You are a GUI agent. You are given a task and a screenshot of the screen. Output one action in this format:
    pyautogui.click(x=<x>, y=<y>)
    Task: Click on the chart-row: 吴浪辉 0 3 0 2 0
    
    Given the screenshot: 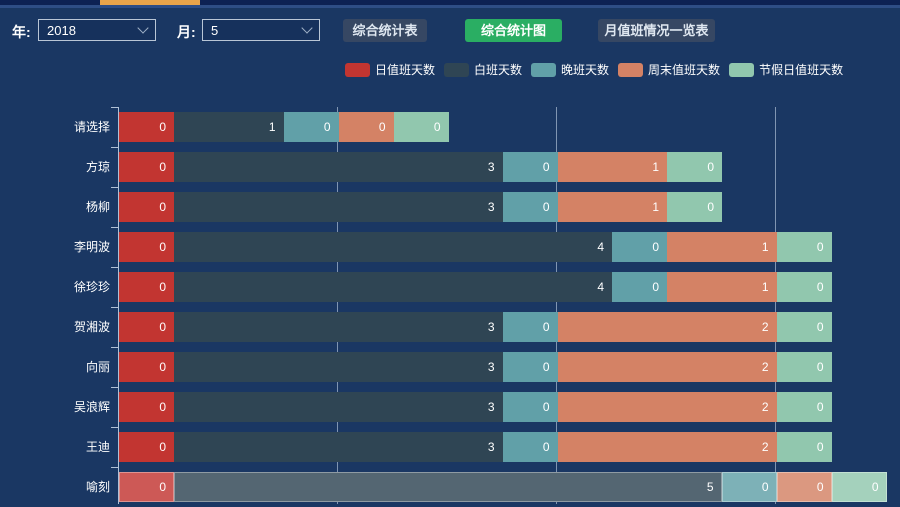 What is the action you would take?
    pyautogui.click(x=450, y=407)
    